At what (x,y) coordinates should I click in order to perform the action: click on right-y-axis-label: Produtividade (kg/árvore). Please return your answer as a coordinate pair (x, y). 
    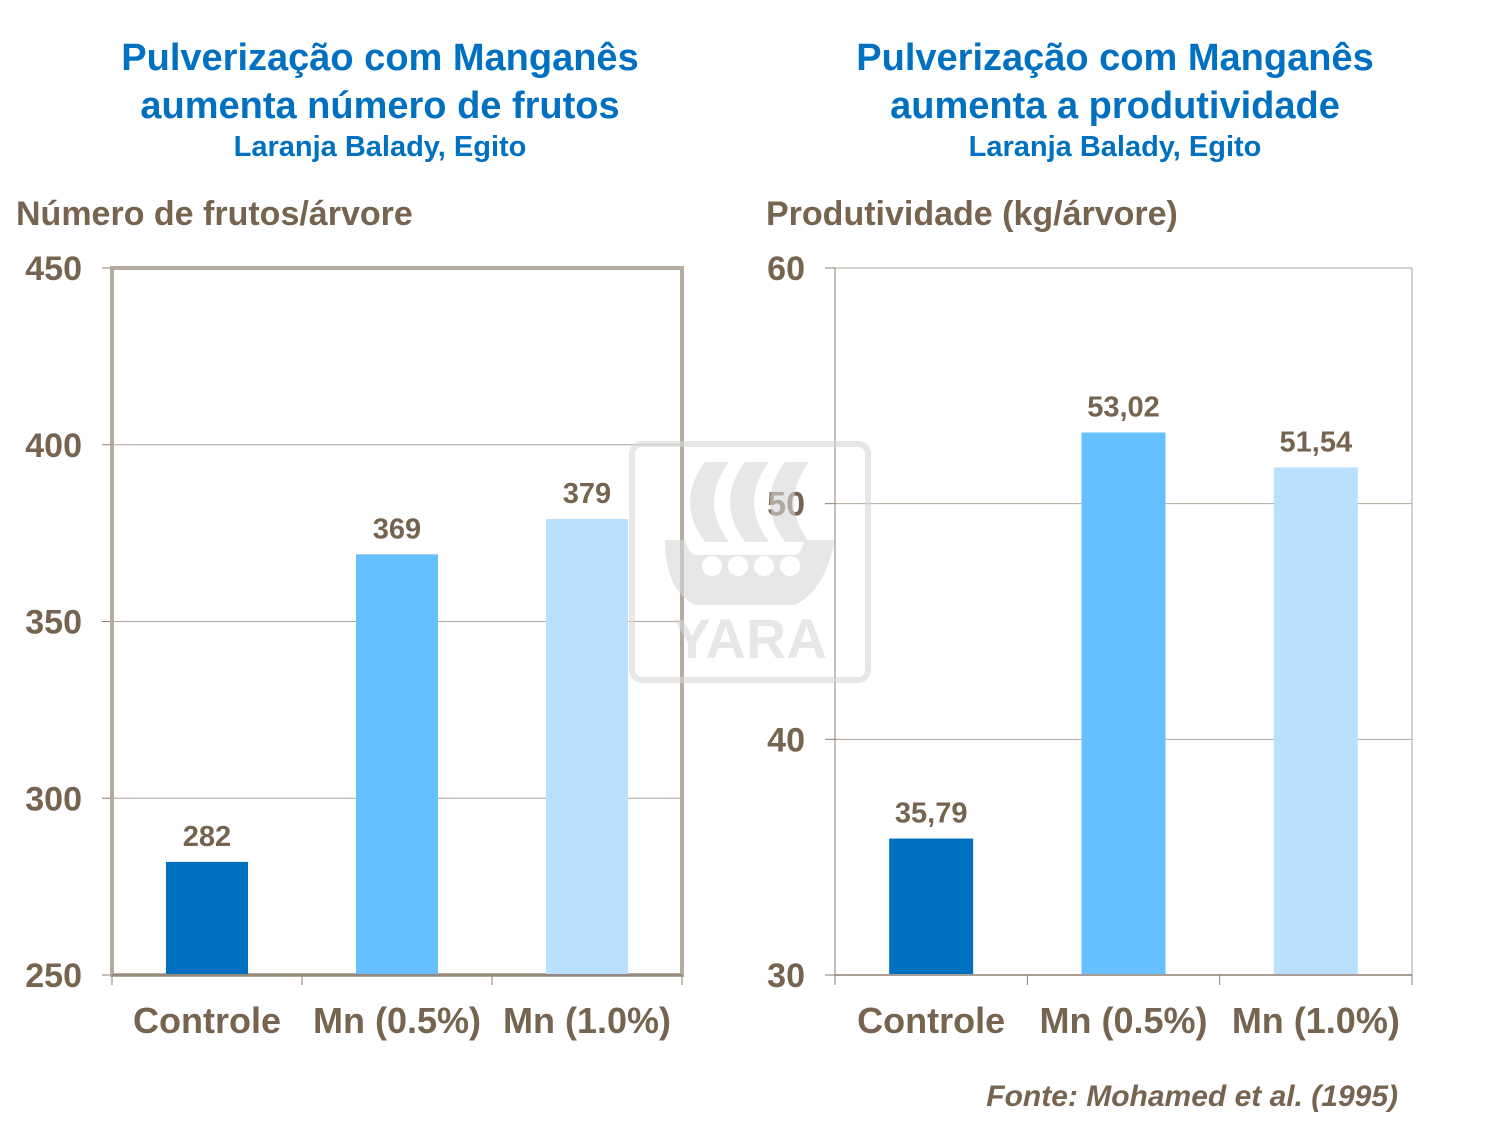
    Looking at the image, I should click on (972, 214).